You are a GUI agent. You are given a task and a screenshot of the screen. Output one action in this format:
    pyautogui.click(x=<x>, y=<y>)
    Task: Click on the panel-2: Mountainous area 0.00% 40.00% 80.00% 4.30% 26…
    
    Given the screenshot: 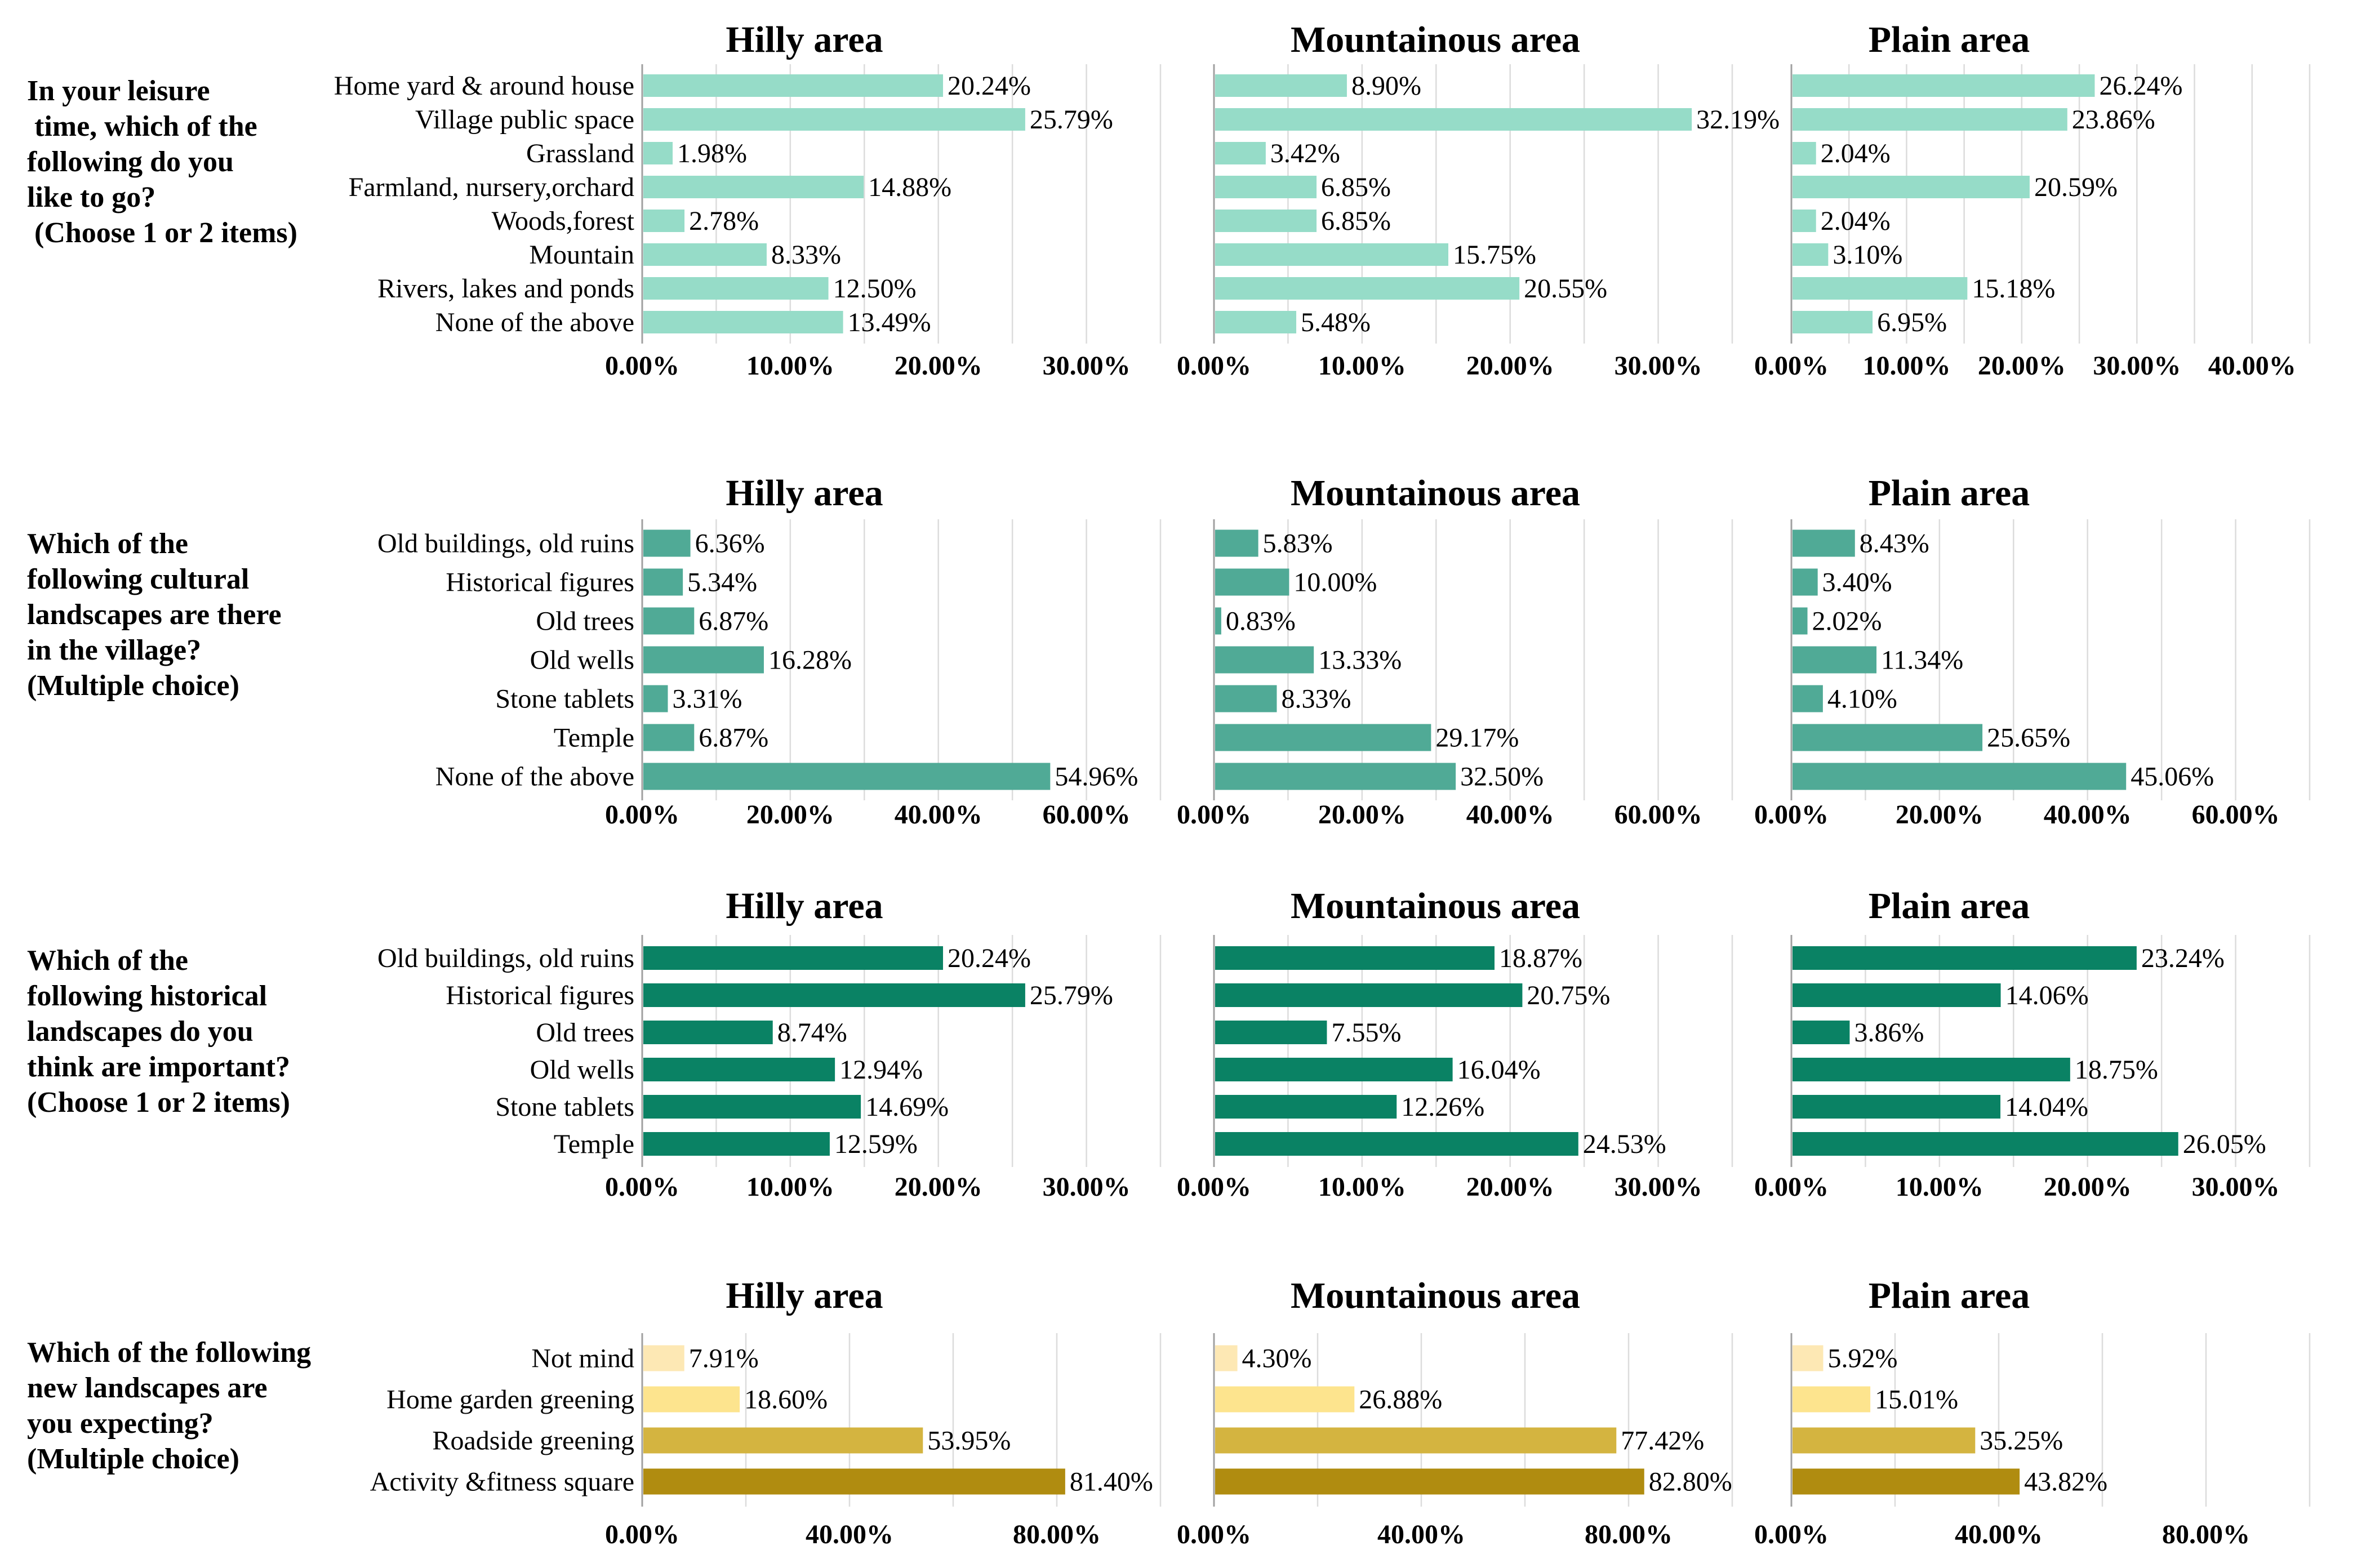 What is the action you would take?
    pyautogui.click(x=1455, y=1412)
    